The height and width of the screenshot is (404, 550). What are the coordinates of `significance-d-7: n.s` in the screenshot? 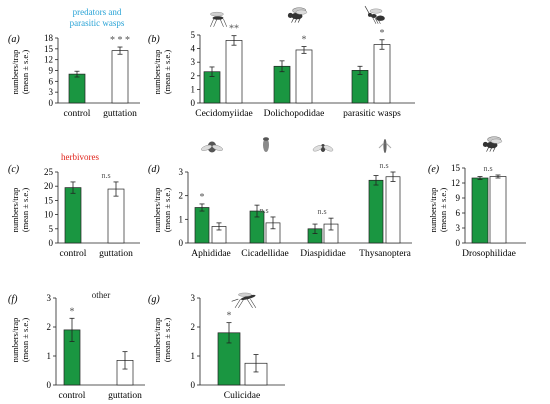 It's located at (383, 165).